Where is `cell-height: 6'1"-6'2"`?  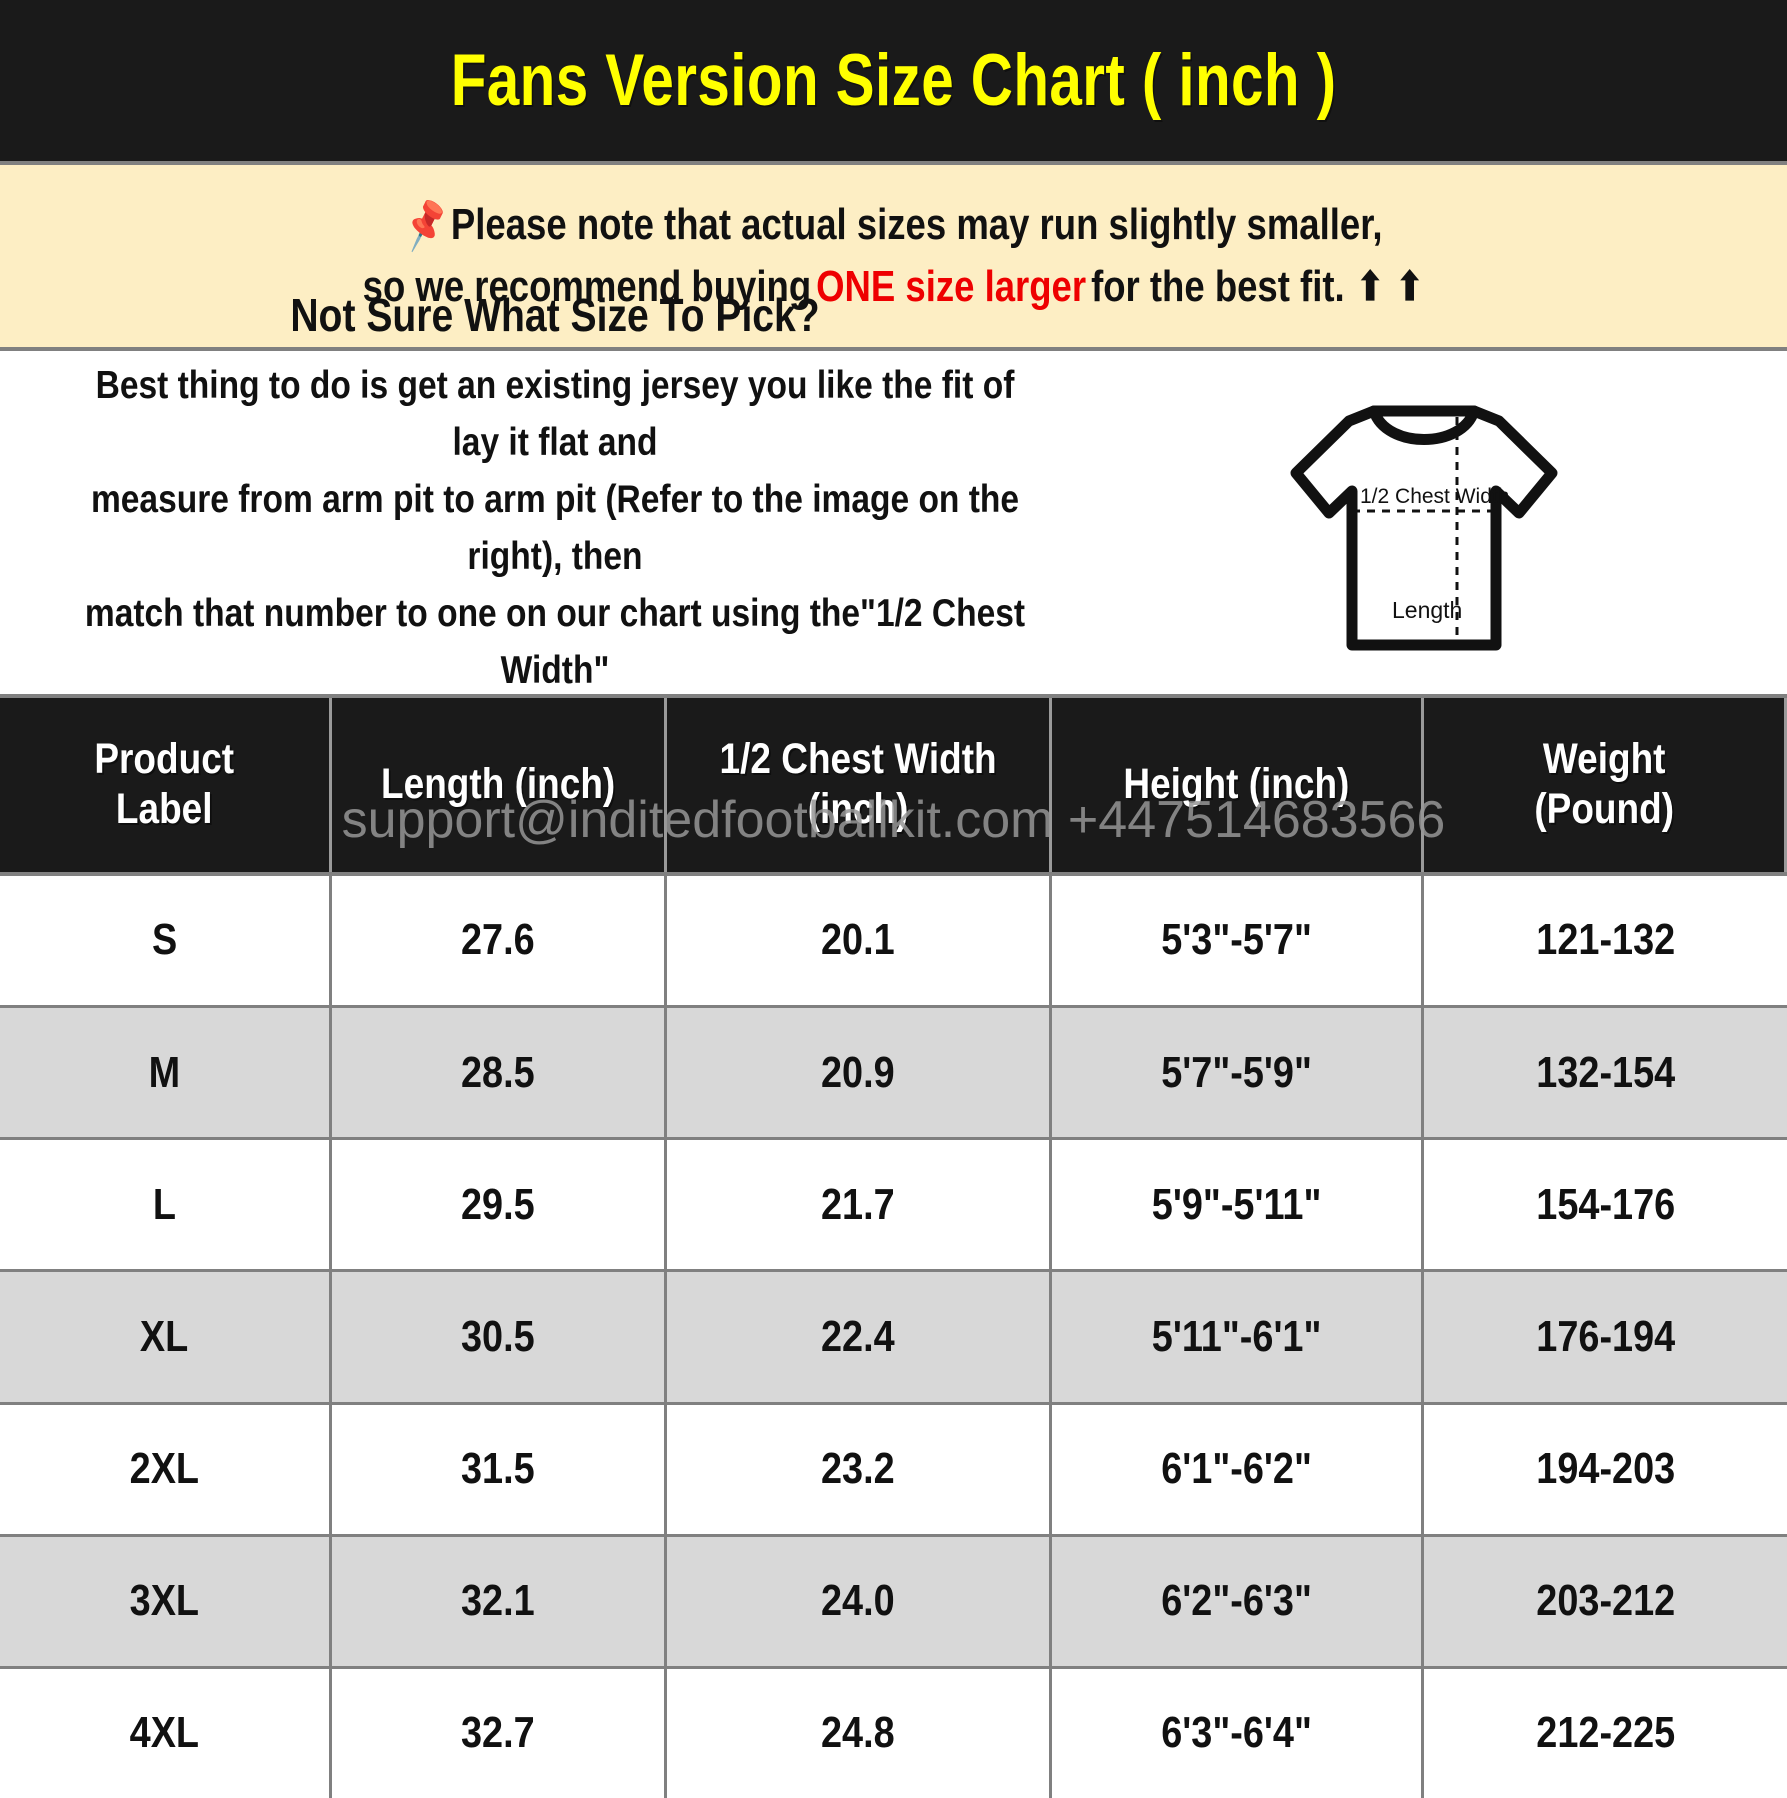
cell-height: 6'1"-6'2" is located at coordinates (1238, 1469).